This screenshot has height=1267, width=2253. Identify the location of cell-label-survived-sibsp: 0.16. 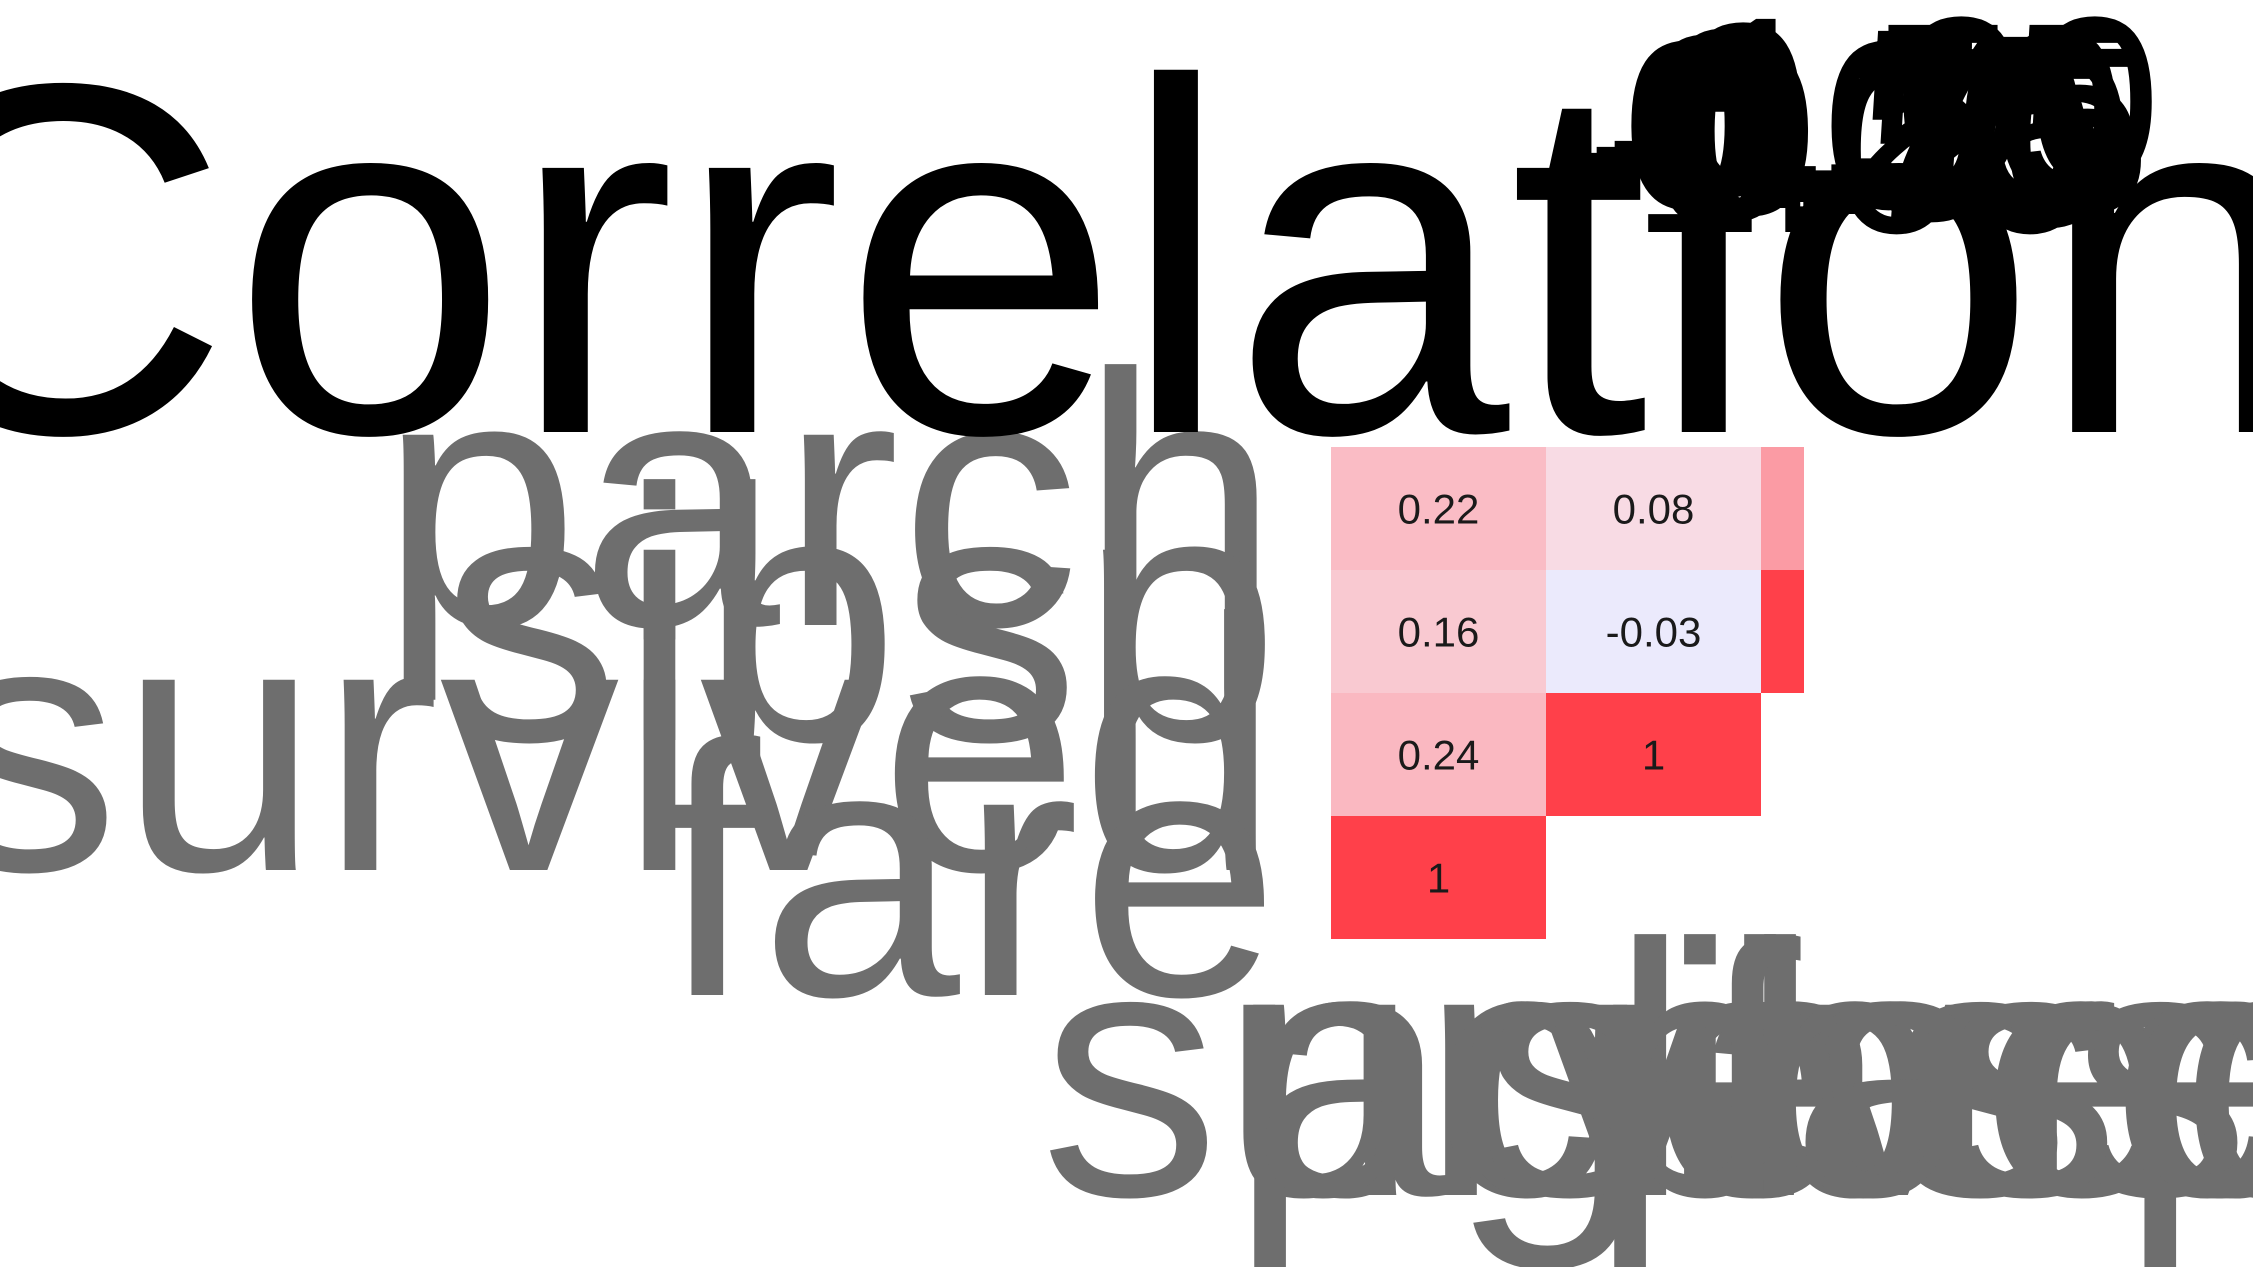
(1439, 632).